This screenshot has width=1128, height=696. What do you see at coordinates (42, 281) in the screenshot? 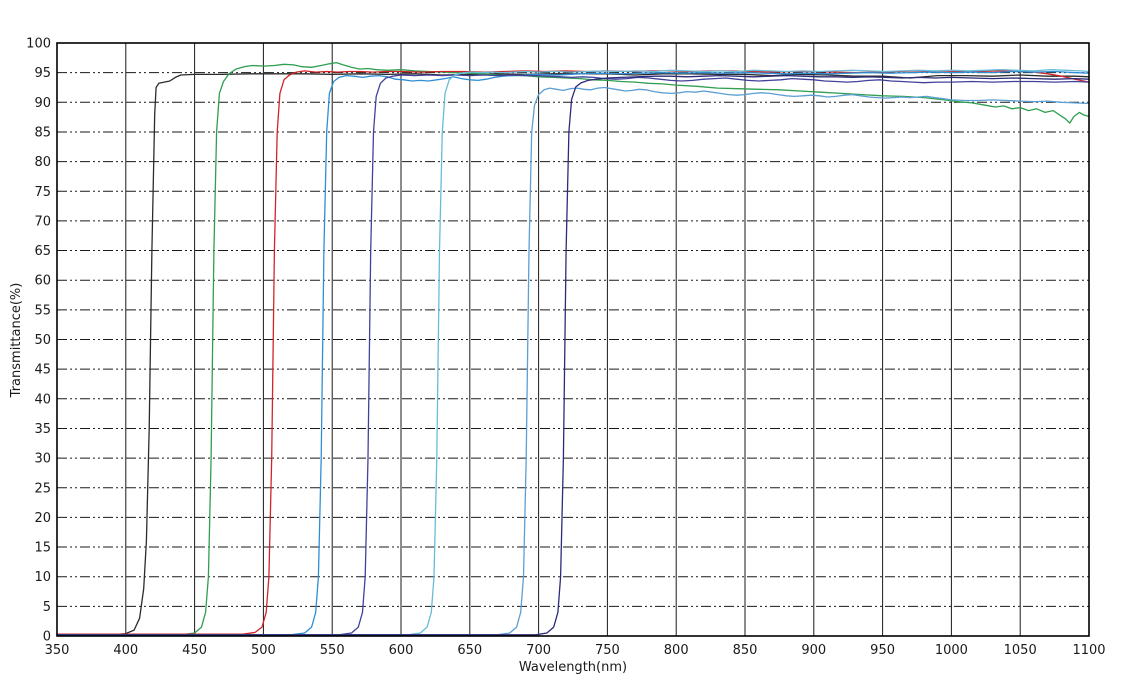
I see `y-tick-label: 60` at bounding box center [42, 281].